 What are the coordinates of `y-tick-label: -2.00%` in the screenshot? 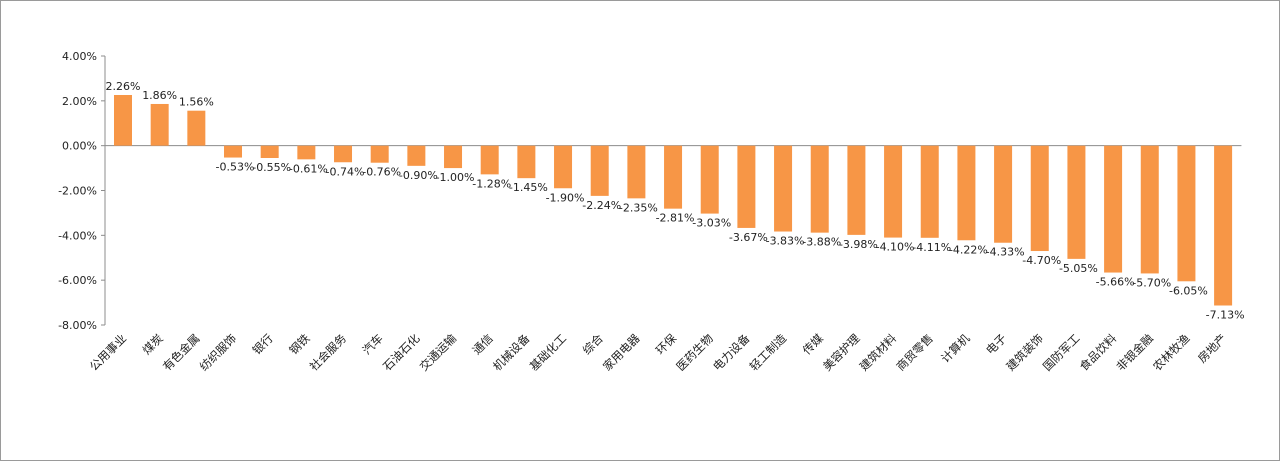 It's located at (77, 191).